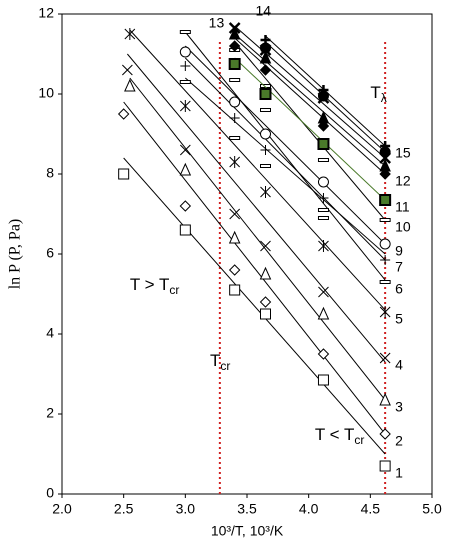  What do you see at coordinates (399, 407) in the screenshot?
I see `series-label: 3` at bounding box center [399, 407].